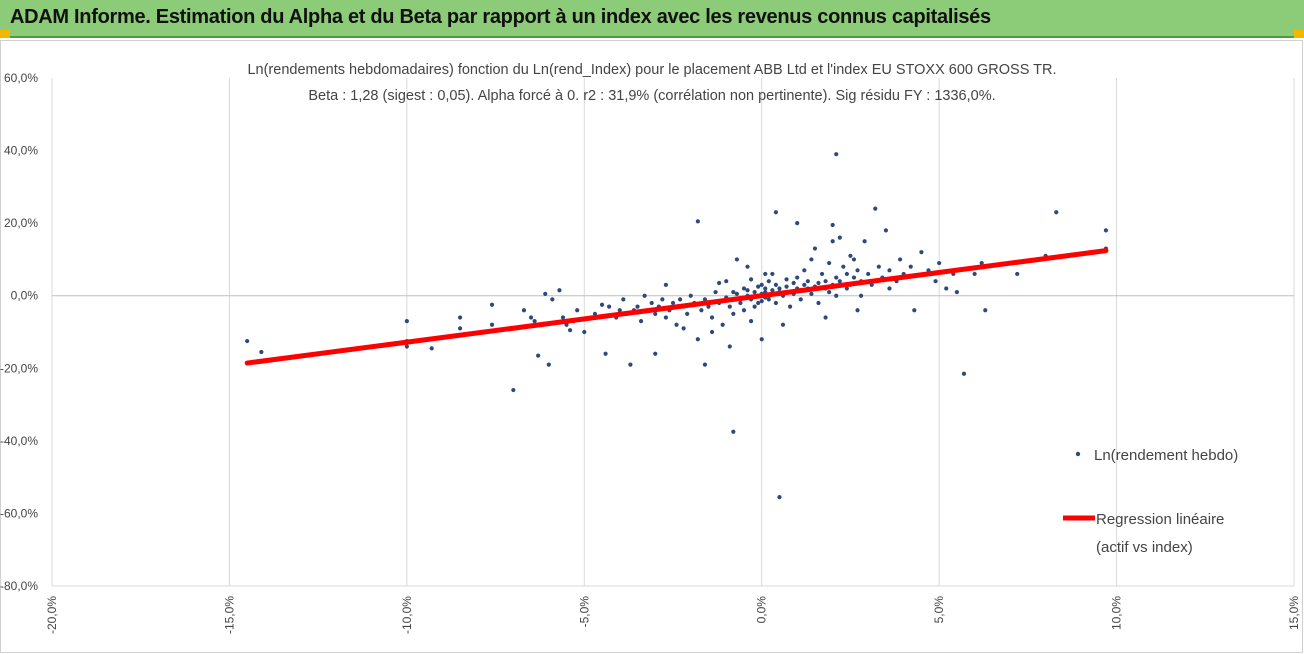 This screenshot has width=1304, height=654. I want to click on x-tick-label: 5,0%, so click(939, 610).